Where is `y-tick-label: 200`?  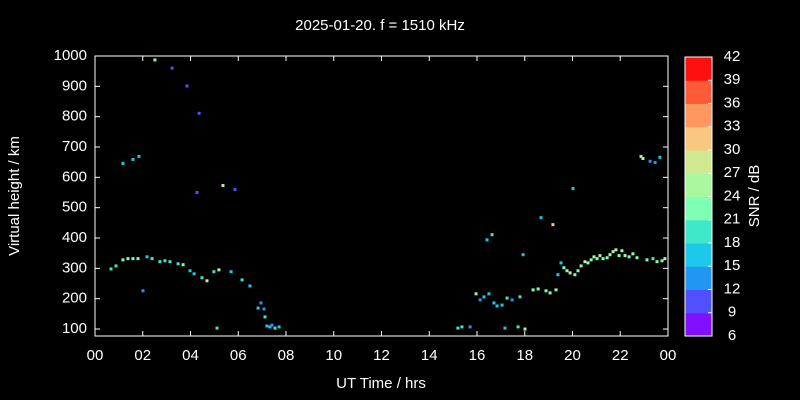
y-tick-label: 200 is located at coordinates (74, 298).